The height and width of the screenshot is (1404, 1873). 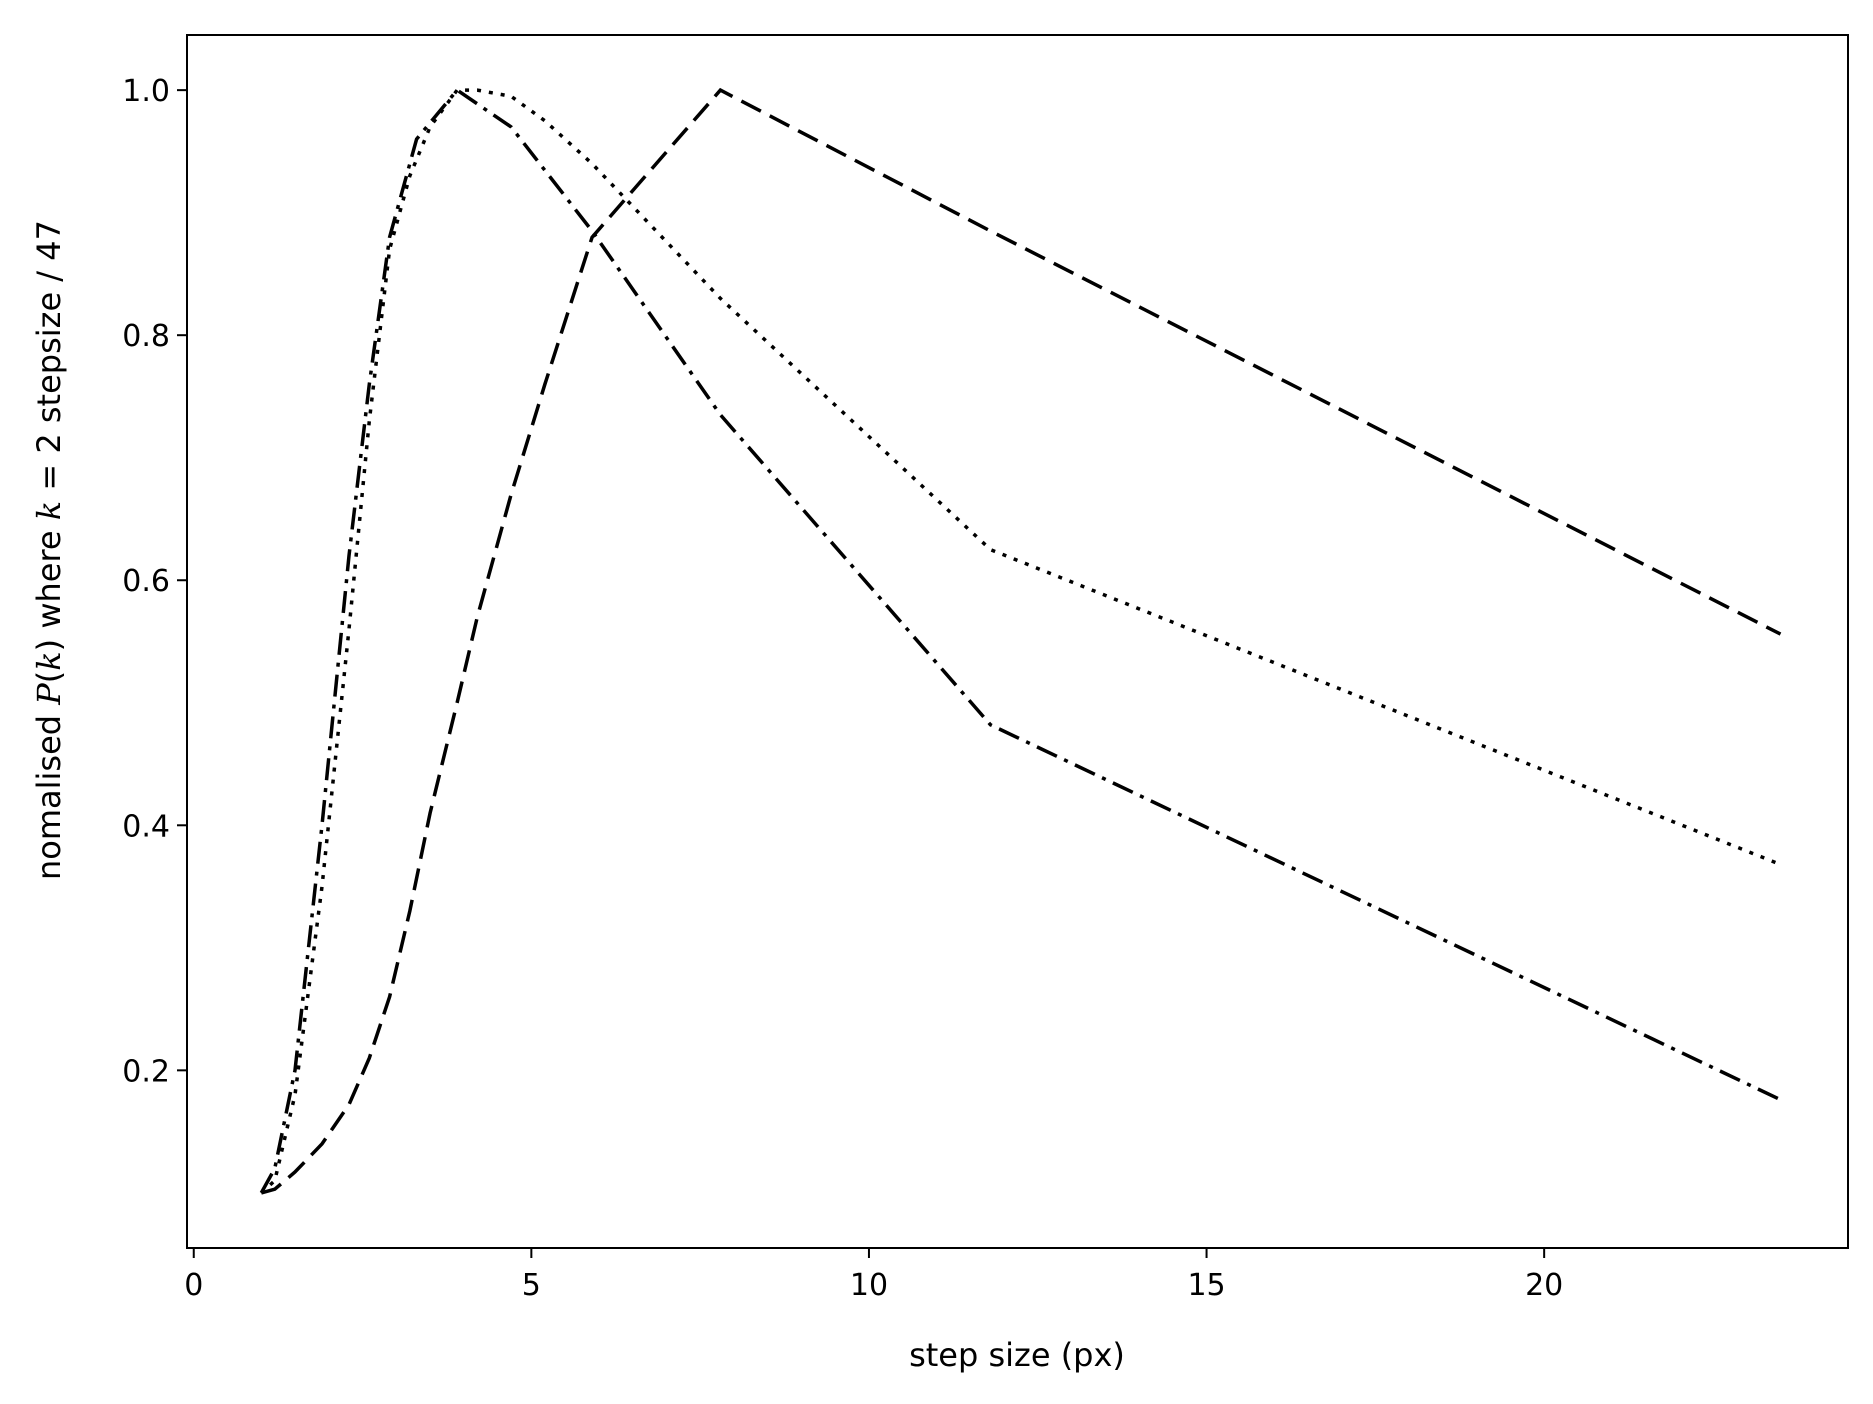 What do you see at coordinates (193, 1285) in the screenshot?
I see `x-tick-label: 0` at bounding box center [193, 1285].